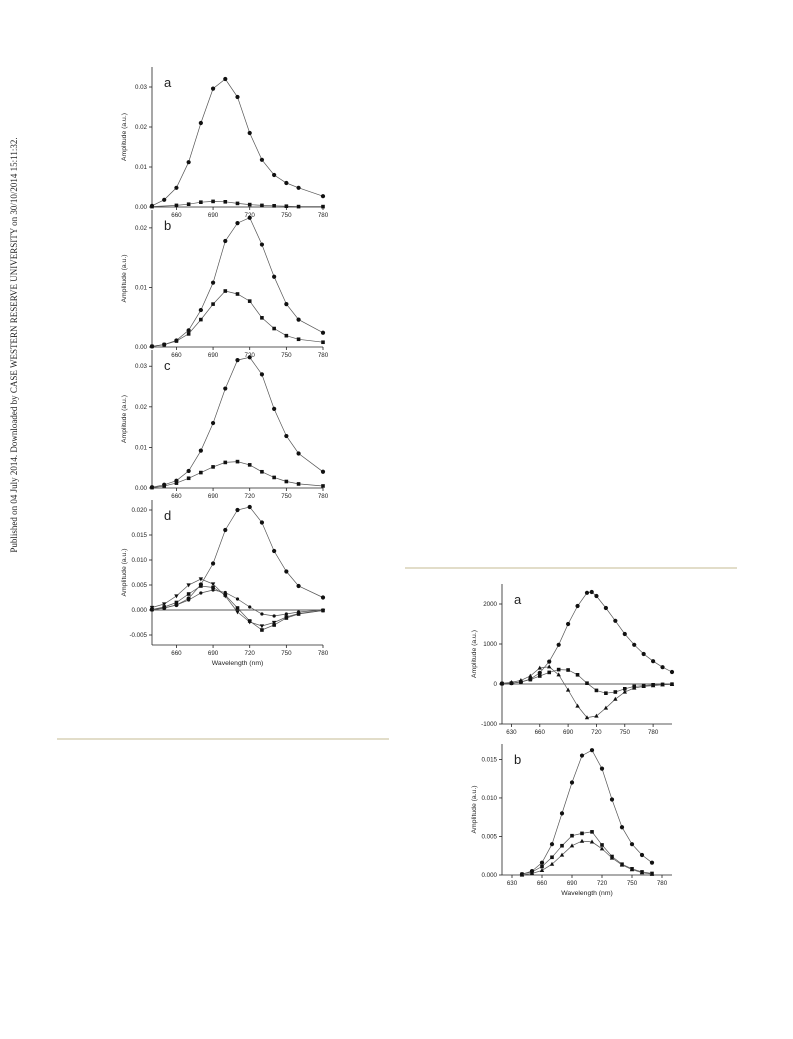 Image resolution: width=793 pixels, height=1039 pixels. I want to click on y-tick-label: 0.02, so click(141, 407).